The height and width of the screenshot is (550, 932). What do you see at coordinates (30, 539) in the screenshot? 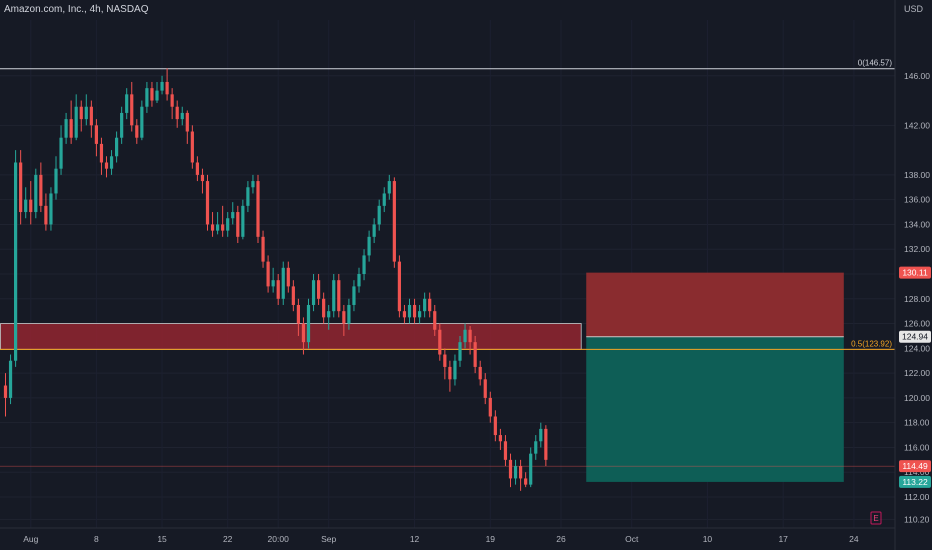
I see `x-tick-label: Aug` at bounding box center [30, 539].